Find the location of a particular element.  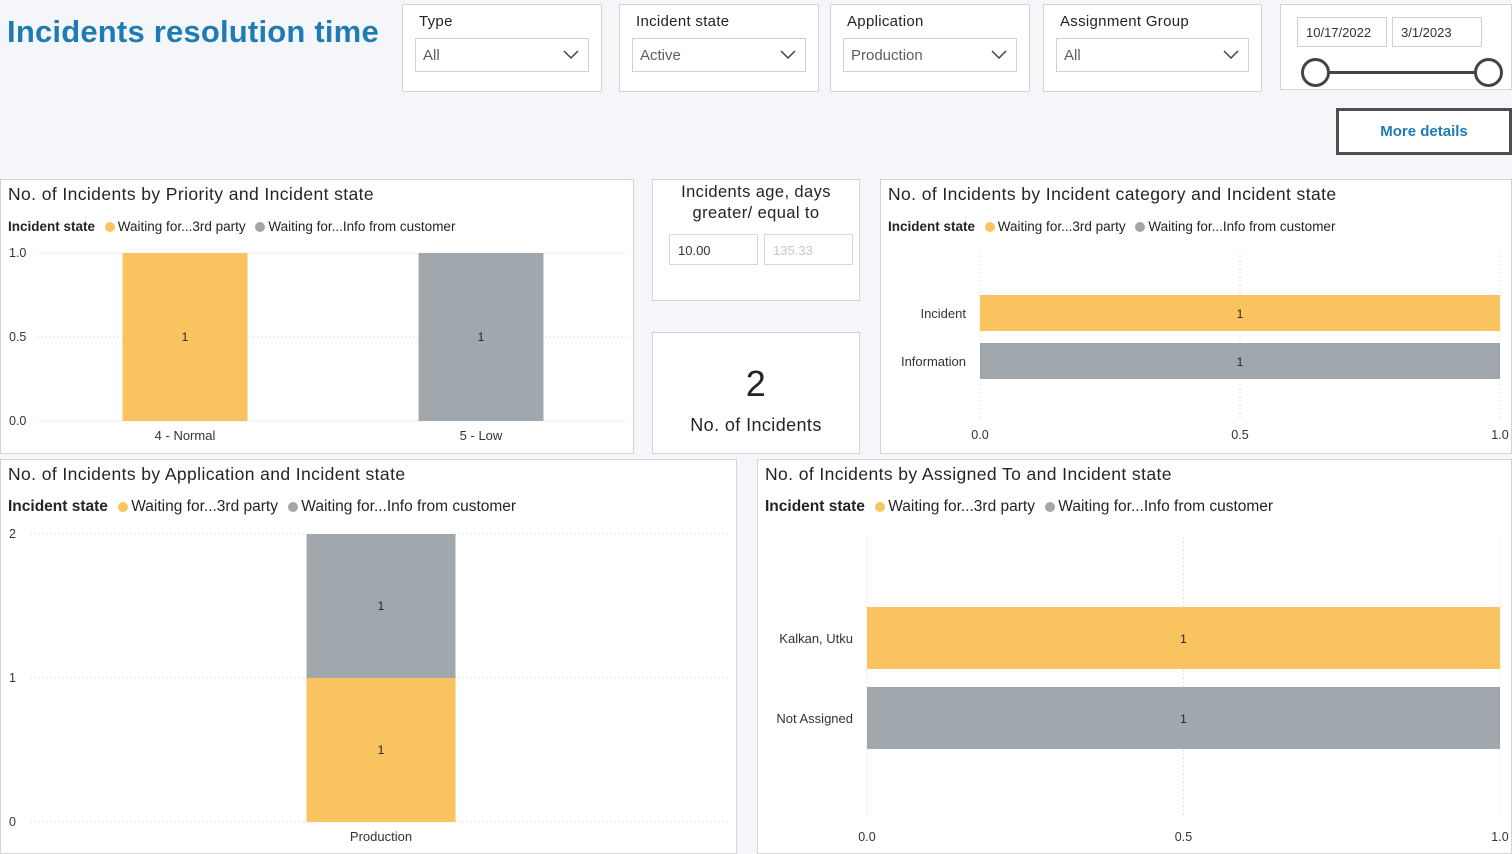

y-tick-label: Information is located at coordinates (933, 361).